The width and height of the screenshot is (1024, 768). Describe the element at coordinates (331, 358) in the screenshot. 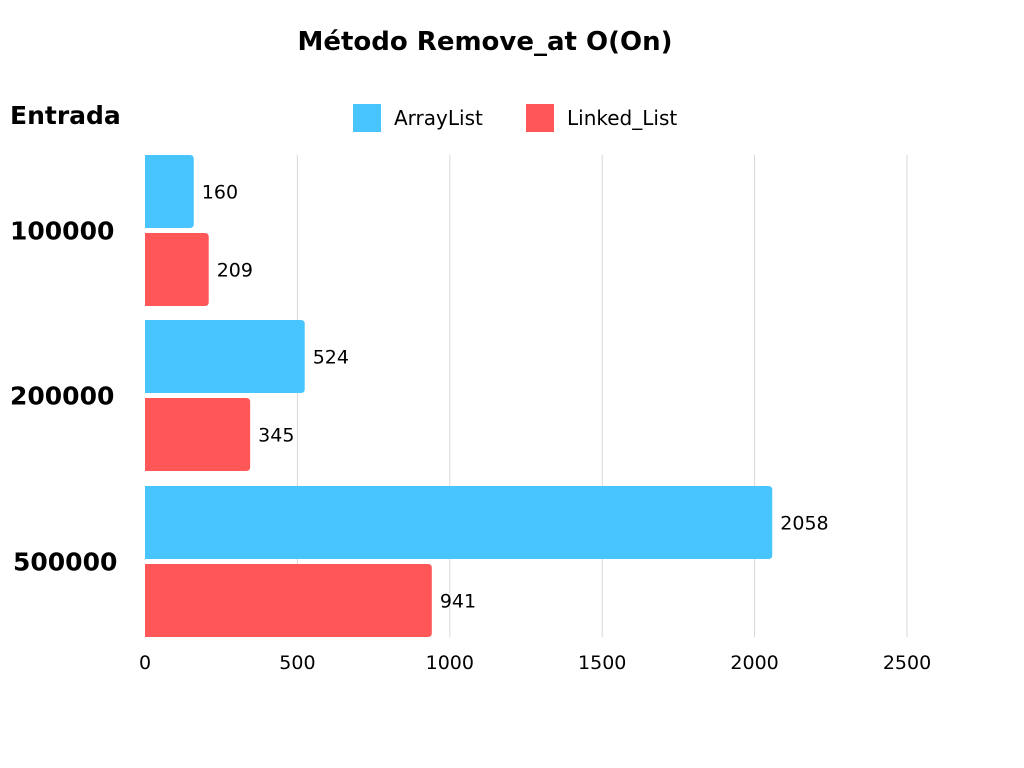

I see `value-label: 524` at that location.